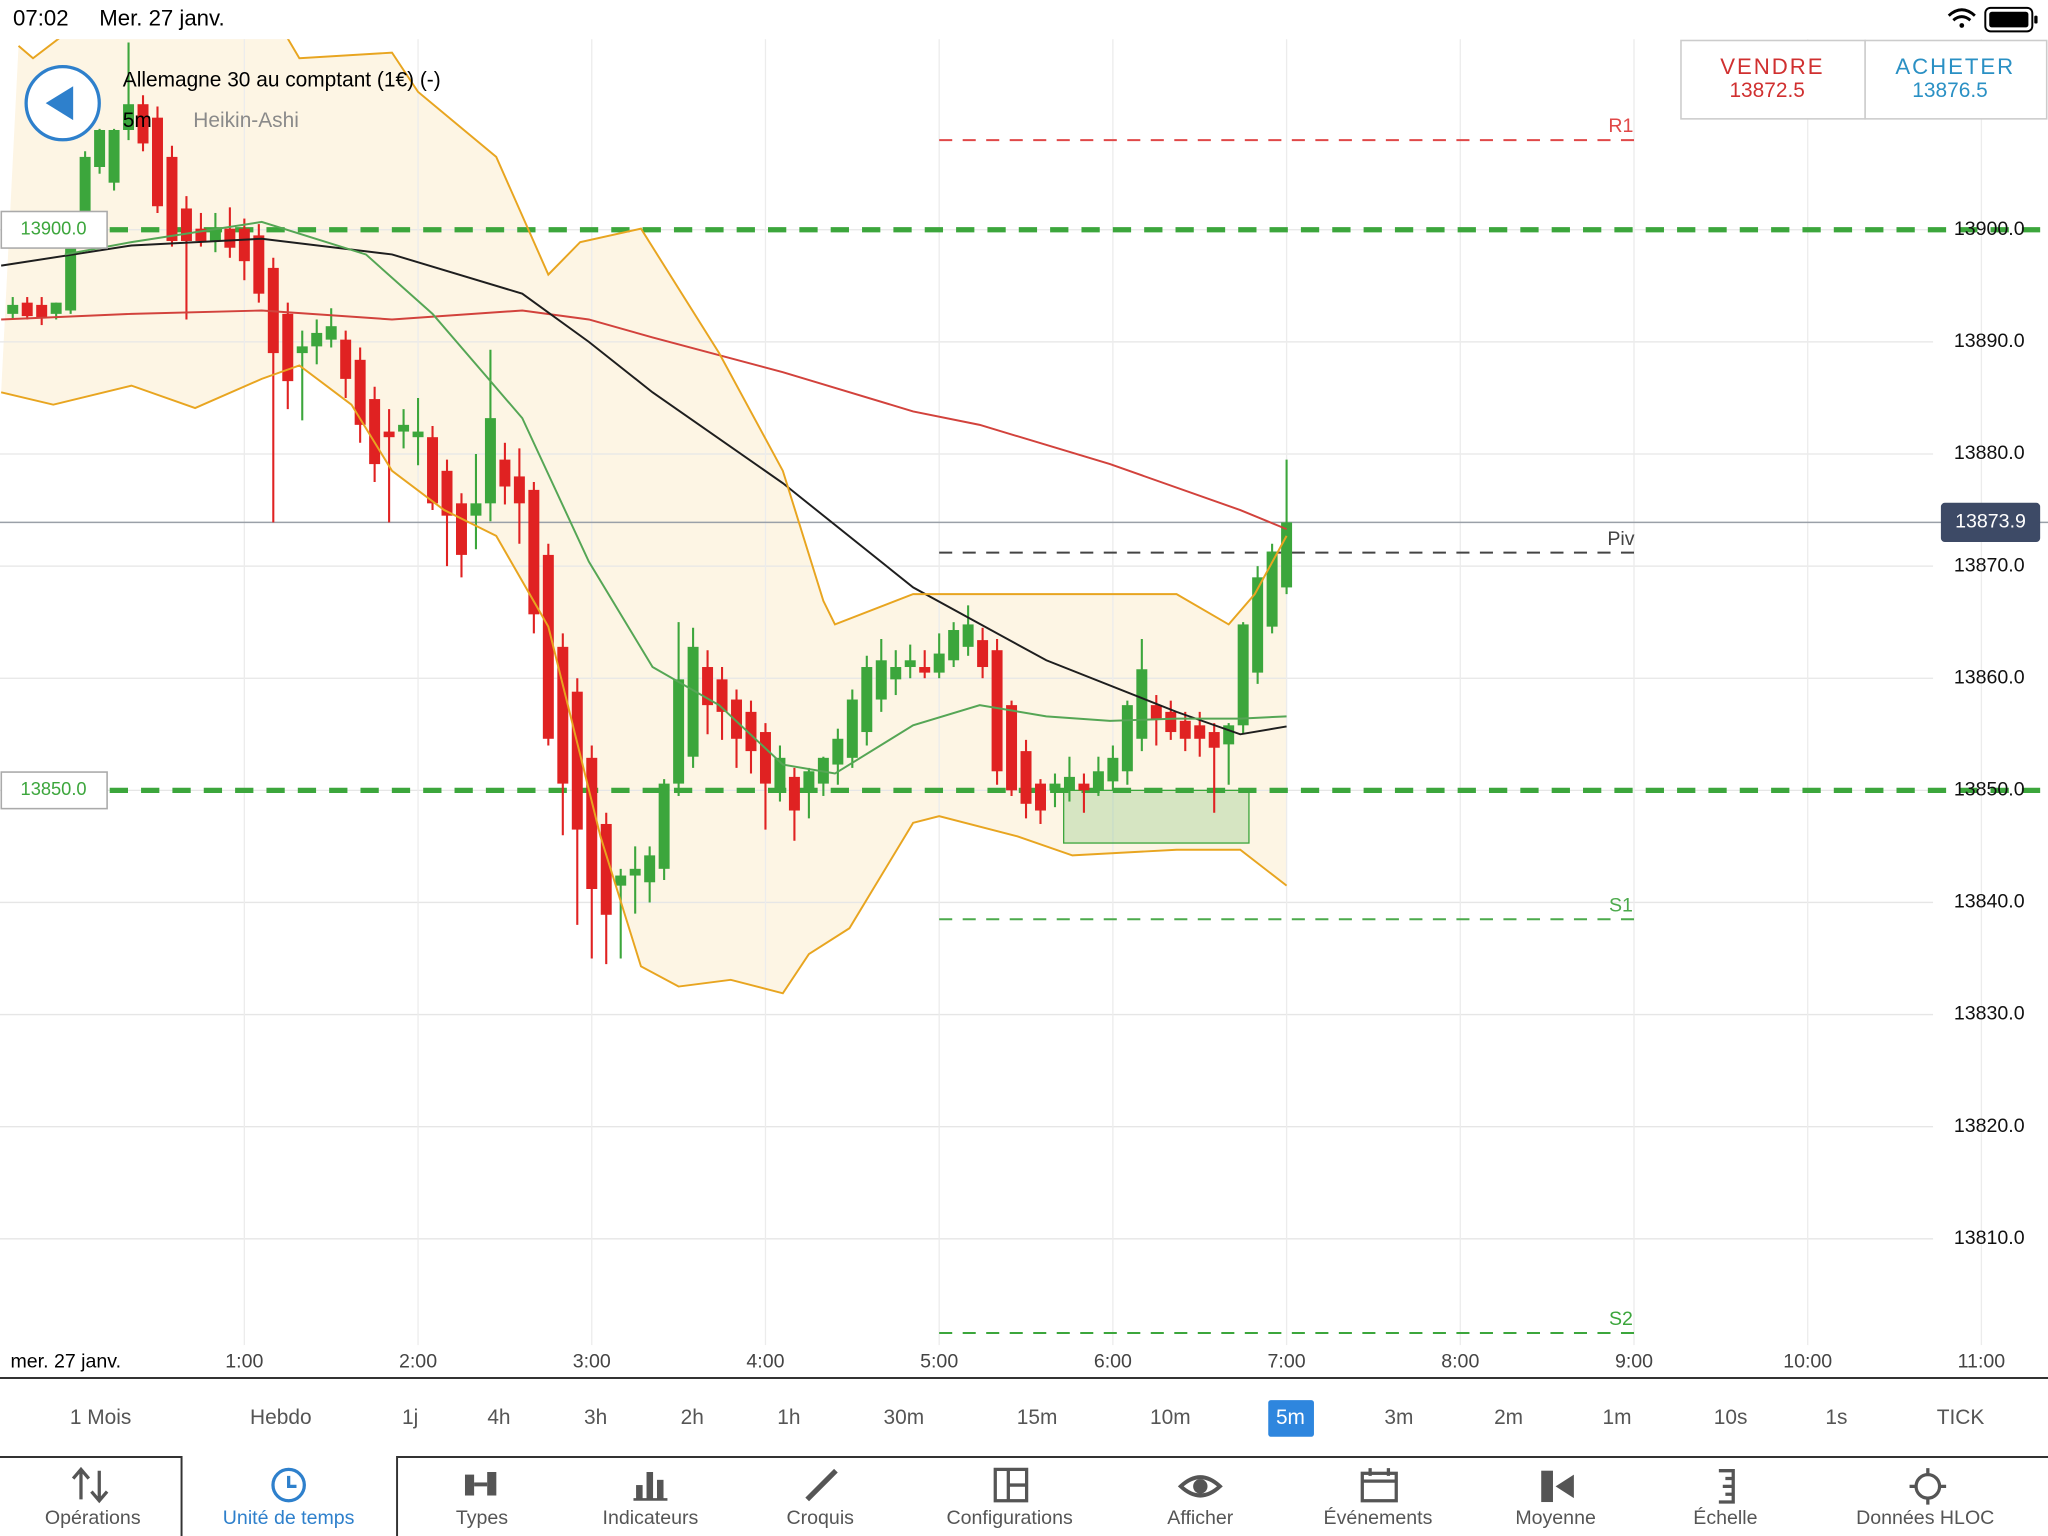  I want to click on buy-button: ACHETER 13876.5, so click(1956, 79).